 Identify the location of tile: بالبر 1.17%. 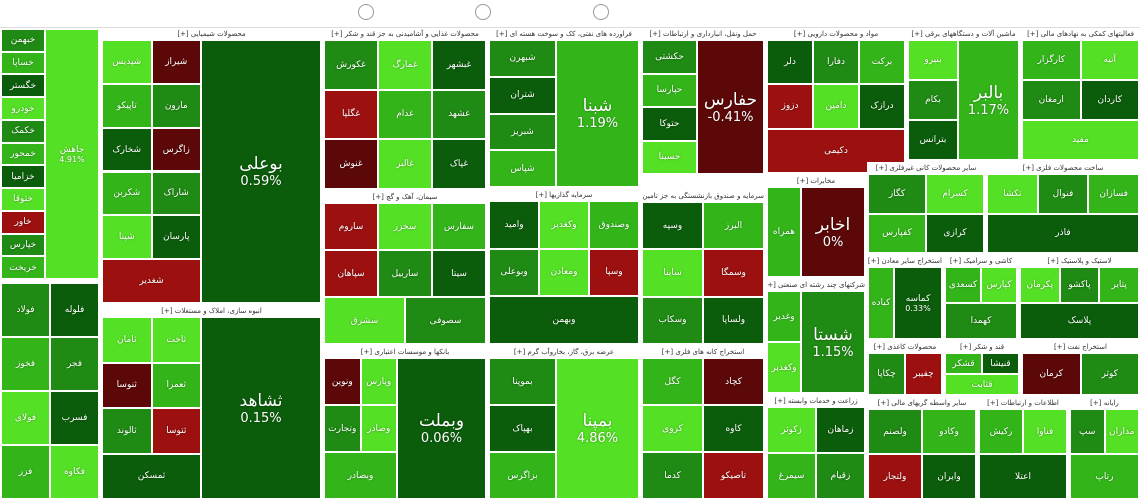
(988, 100).